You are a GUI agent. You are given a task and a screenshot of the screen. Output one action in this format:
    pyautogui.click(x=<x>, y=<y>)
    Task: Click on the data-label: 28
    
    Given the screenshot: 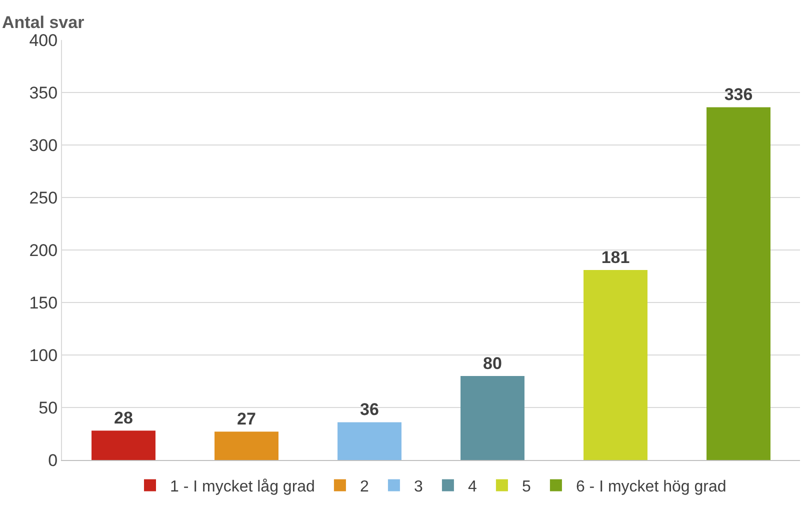 What is the action you would take?
    pyautogui.click(x=123, y=418)
    